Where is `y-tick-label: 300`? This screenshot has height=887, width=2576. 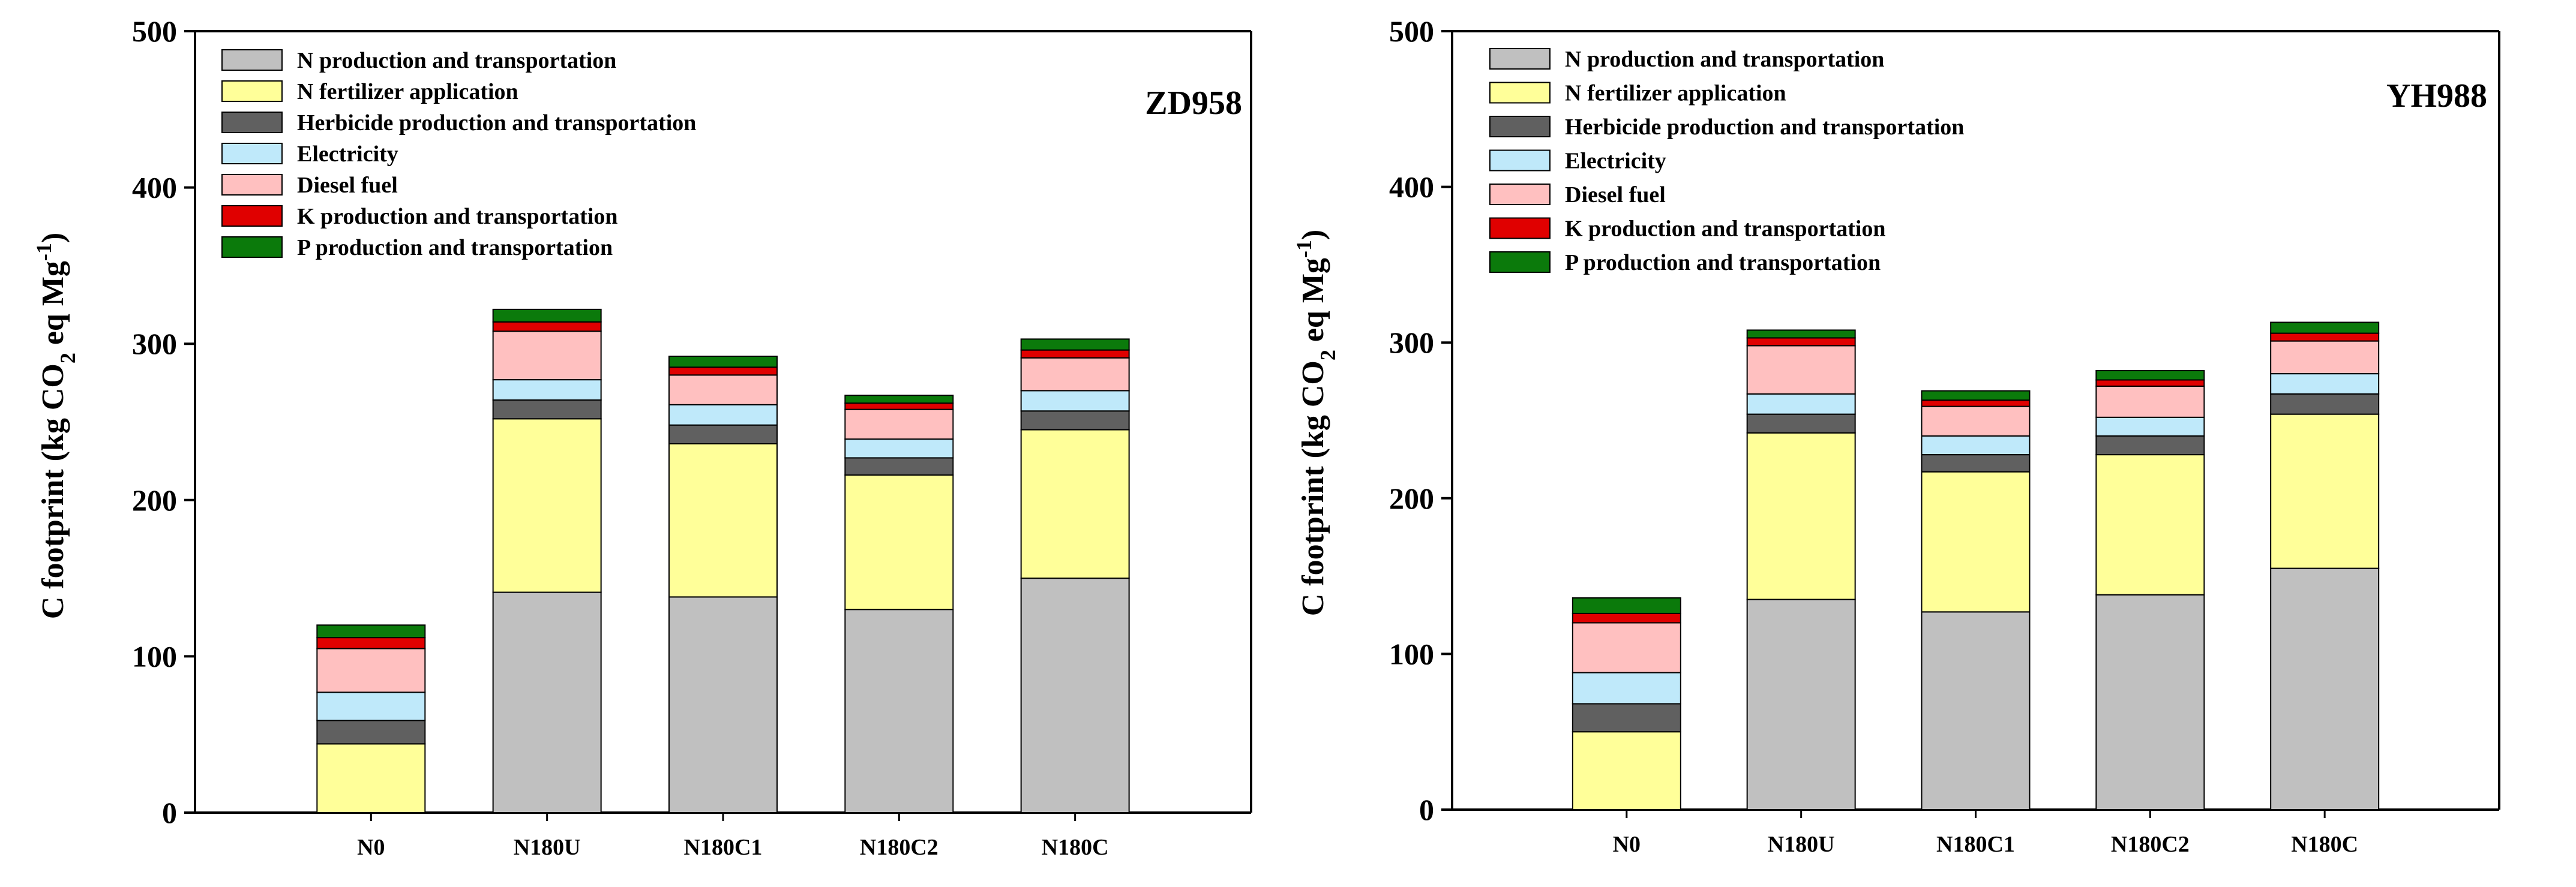
y-tick-label: 300 is located at coordinates (1411, 342).